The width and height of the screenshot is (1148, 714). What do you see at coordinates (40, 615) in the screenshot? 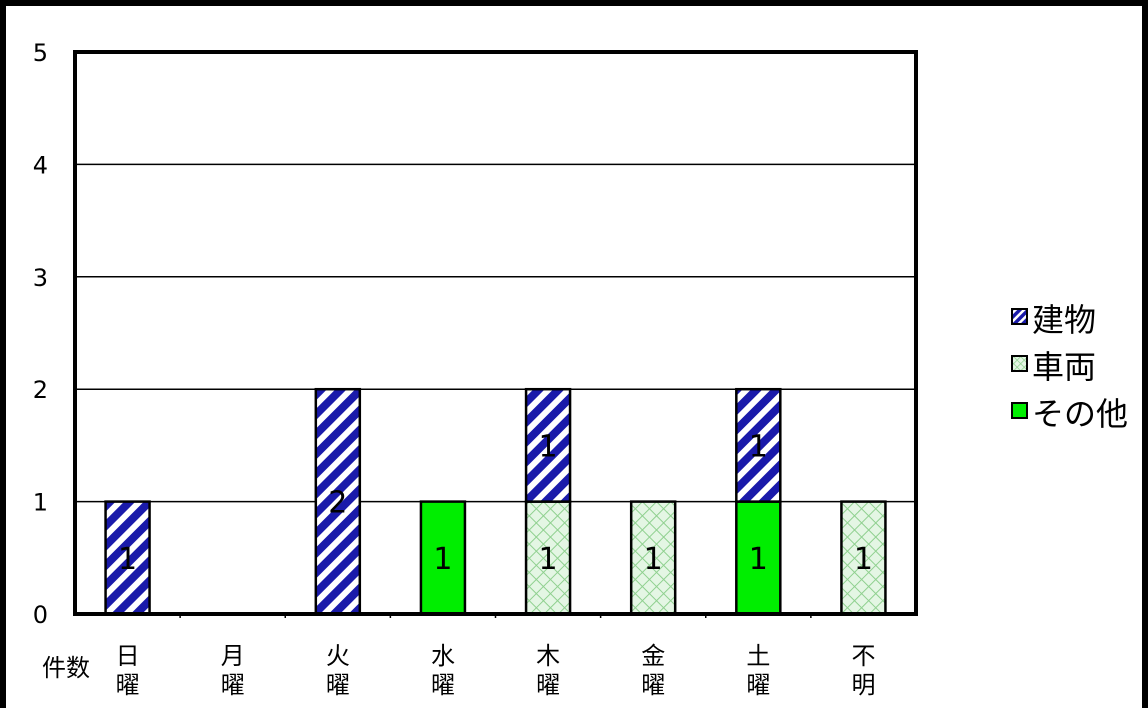
I see `y-tick-label: 0` at bounding box center [40, 615].